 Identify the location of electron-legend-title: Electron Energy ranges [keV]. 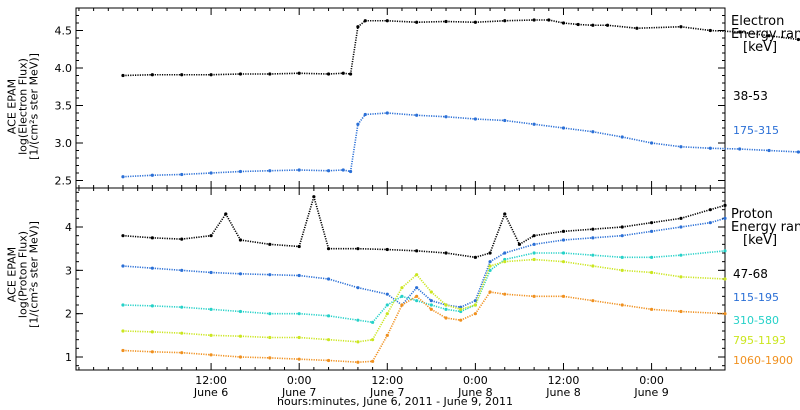
(765, 34).